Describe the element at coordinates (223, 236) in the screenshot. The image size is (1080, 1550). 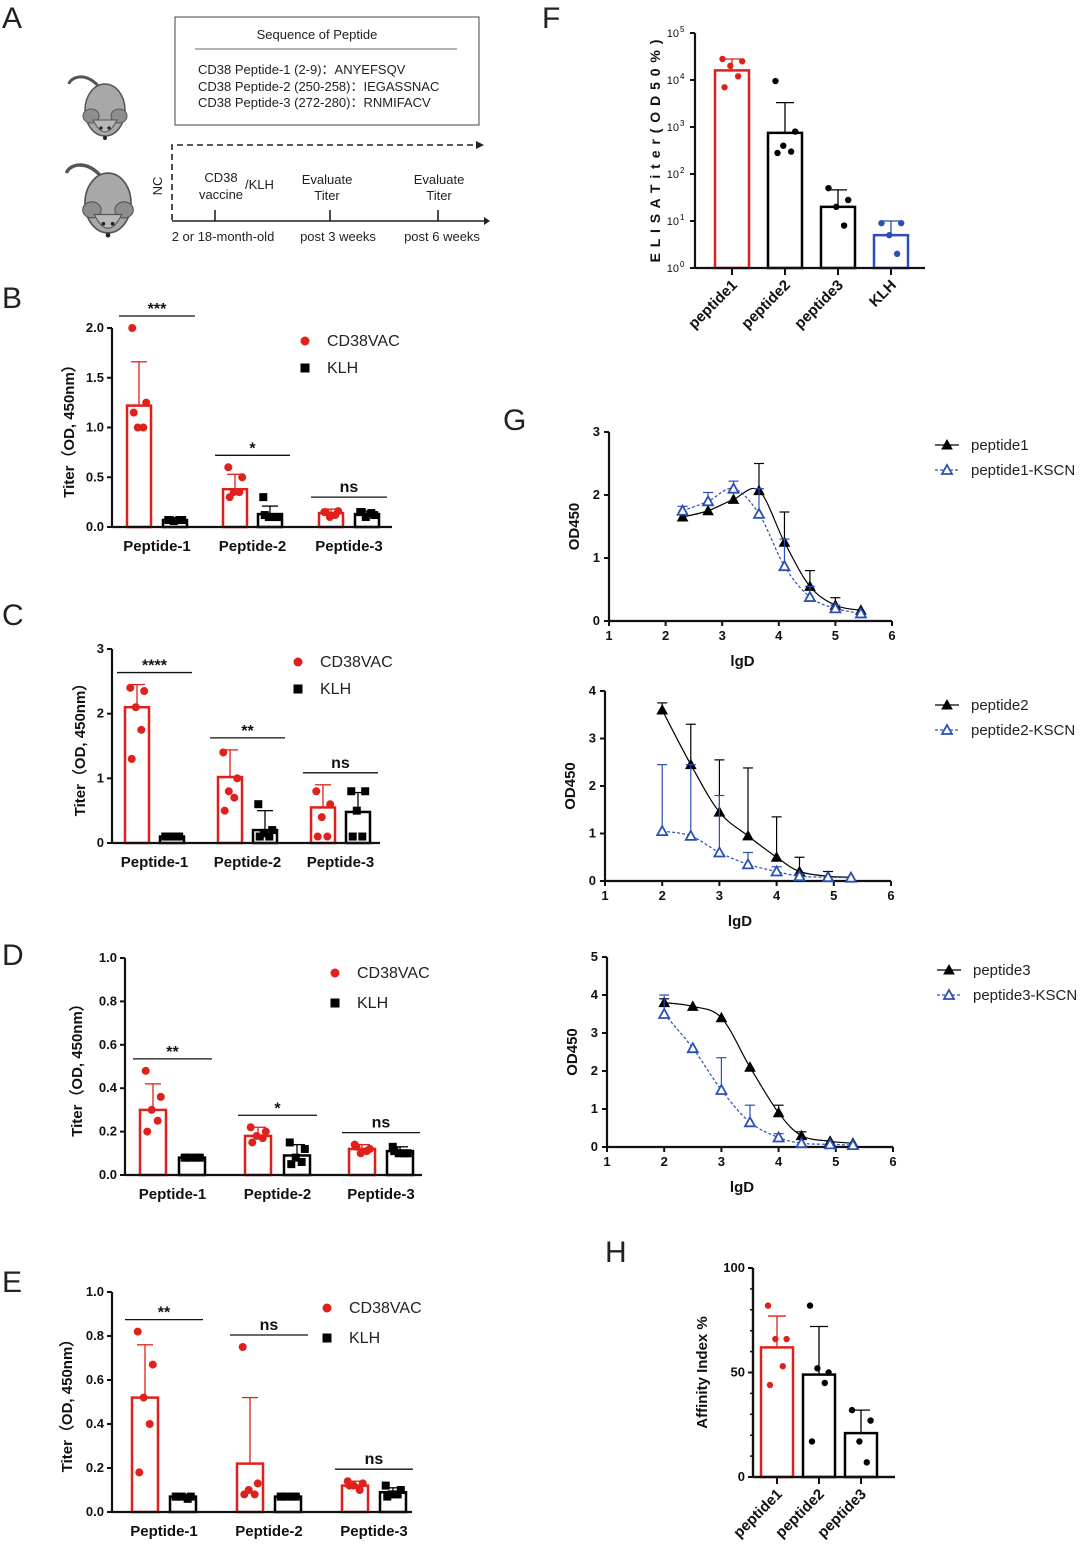
I see `timeline-label: 2 or 18-month-old` at that location.